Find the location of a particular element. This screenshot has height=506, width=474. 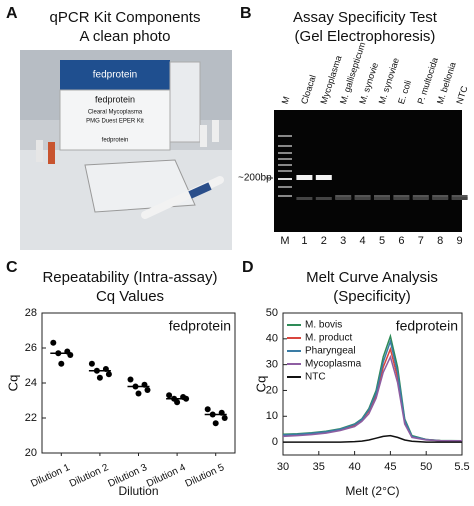

y-tick-label: 28 is located at coordinates (31, 313).